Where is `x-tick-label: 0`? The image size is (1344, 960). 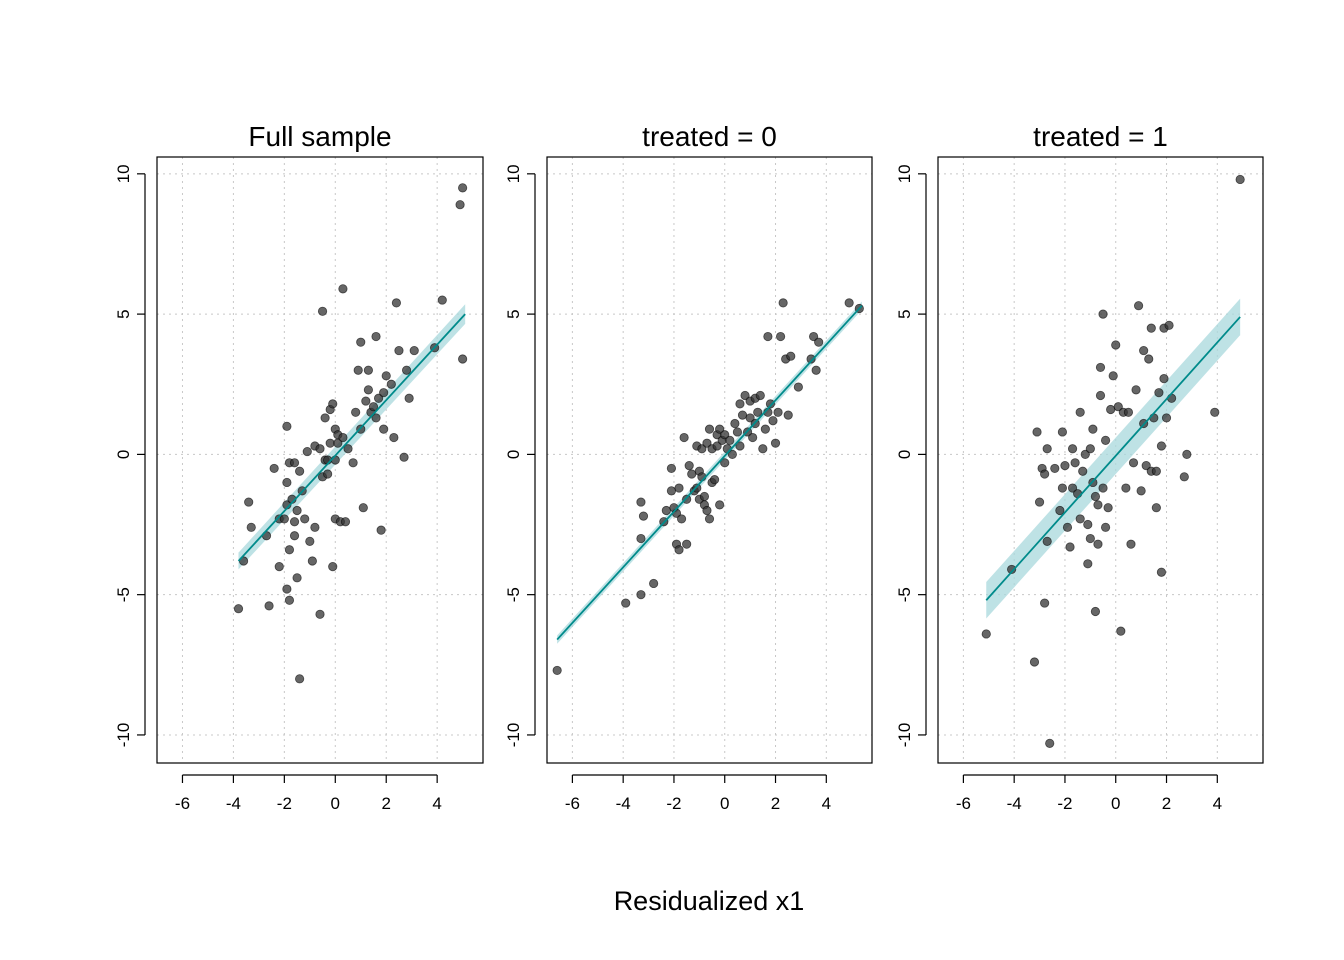
x-tick-label: 0 is located at coordinates (335, 803).